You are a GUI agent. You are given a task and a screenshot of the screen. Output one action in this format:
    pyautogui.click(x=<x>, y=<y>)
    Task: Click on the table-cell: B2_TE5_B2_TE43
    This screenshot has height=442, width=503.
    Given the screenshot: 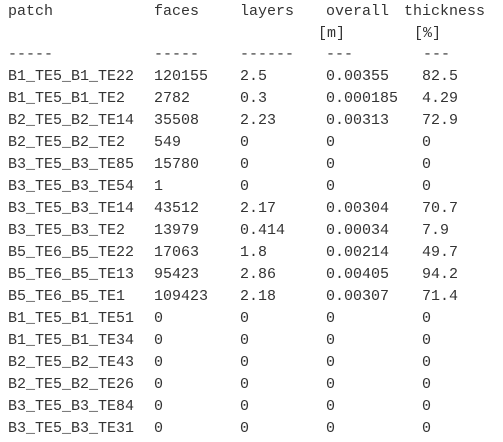 What is the action you would take?
    pyautogui.click(x=71, y=362)
    